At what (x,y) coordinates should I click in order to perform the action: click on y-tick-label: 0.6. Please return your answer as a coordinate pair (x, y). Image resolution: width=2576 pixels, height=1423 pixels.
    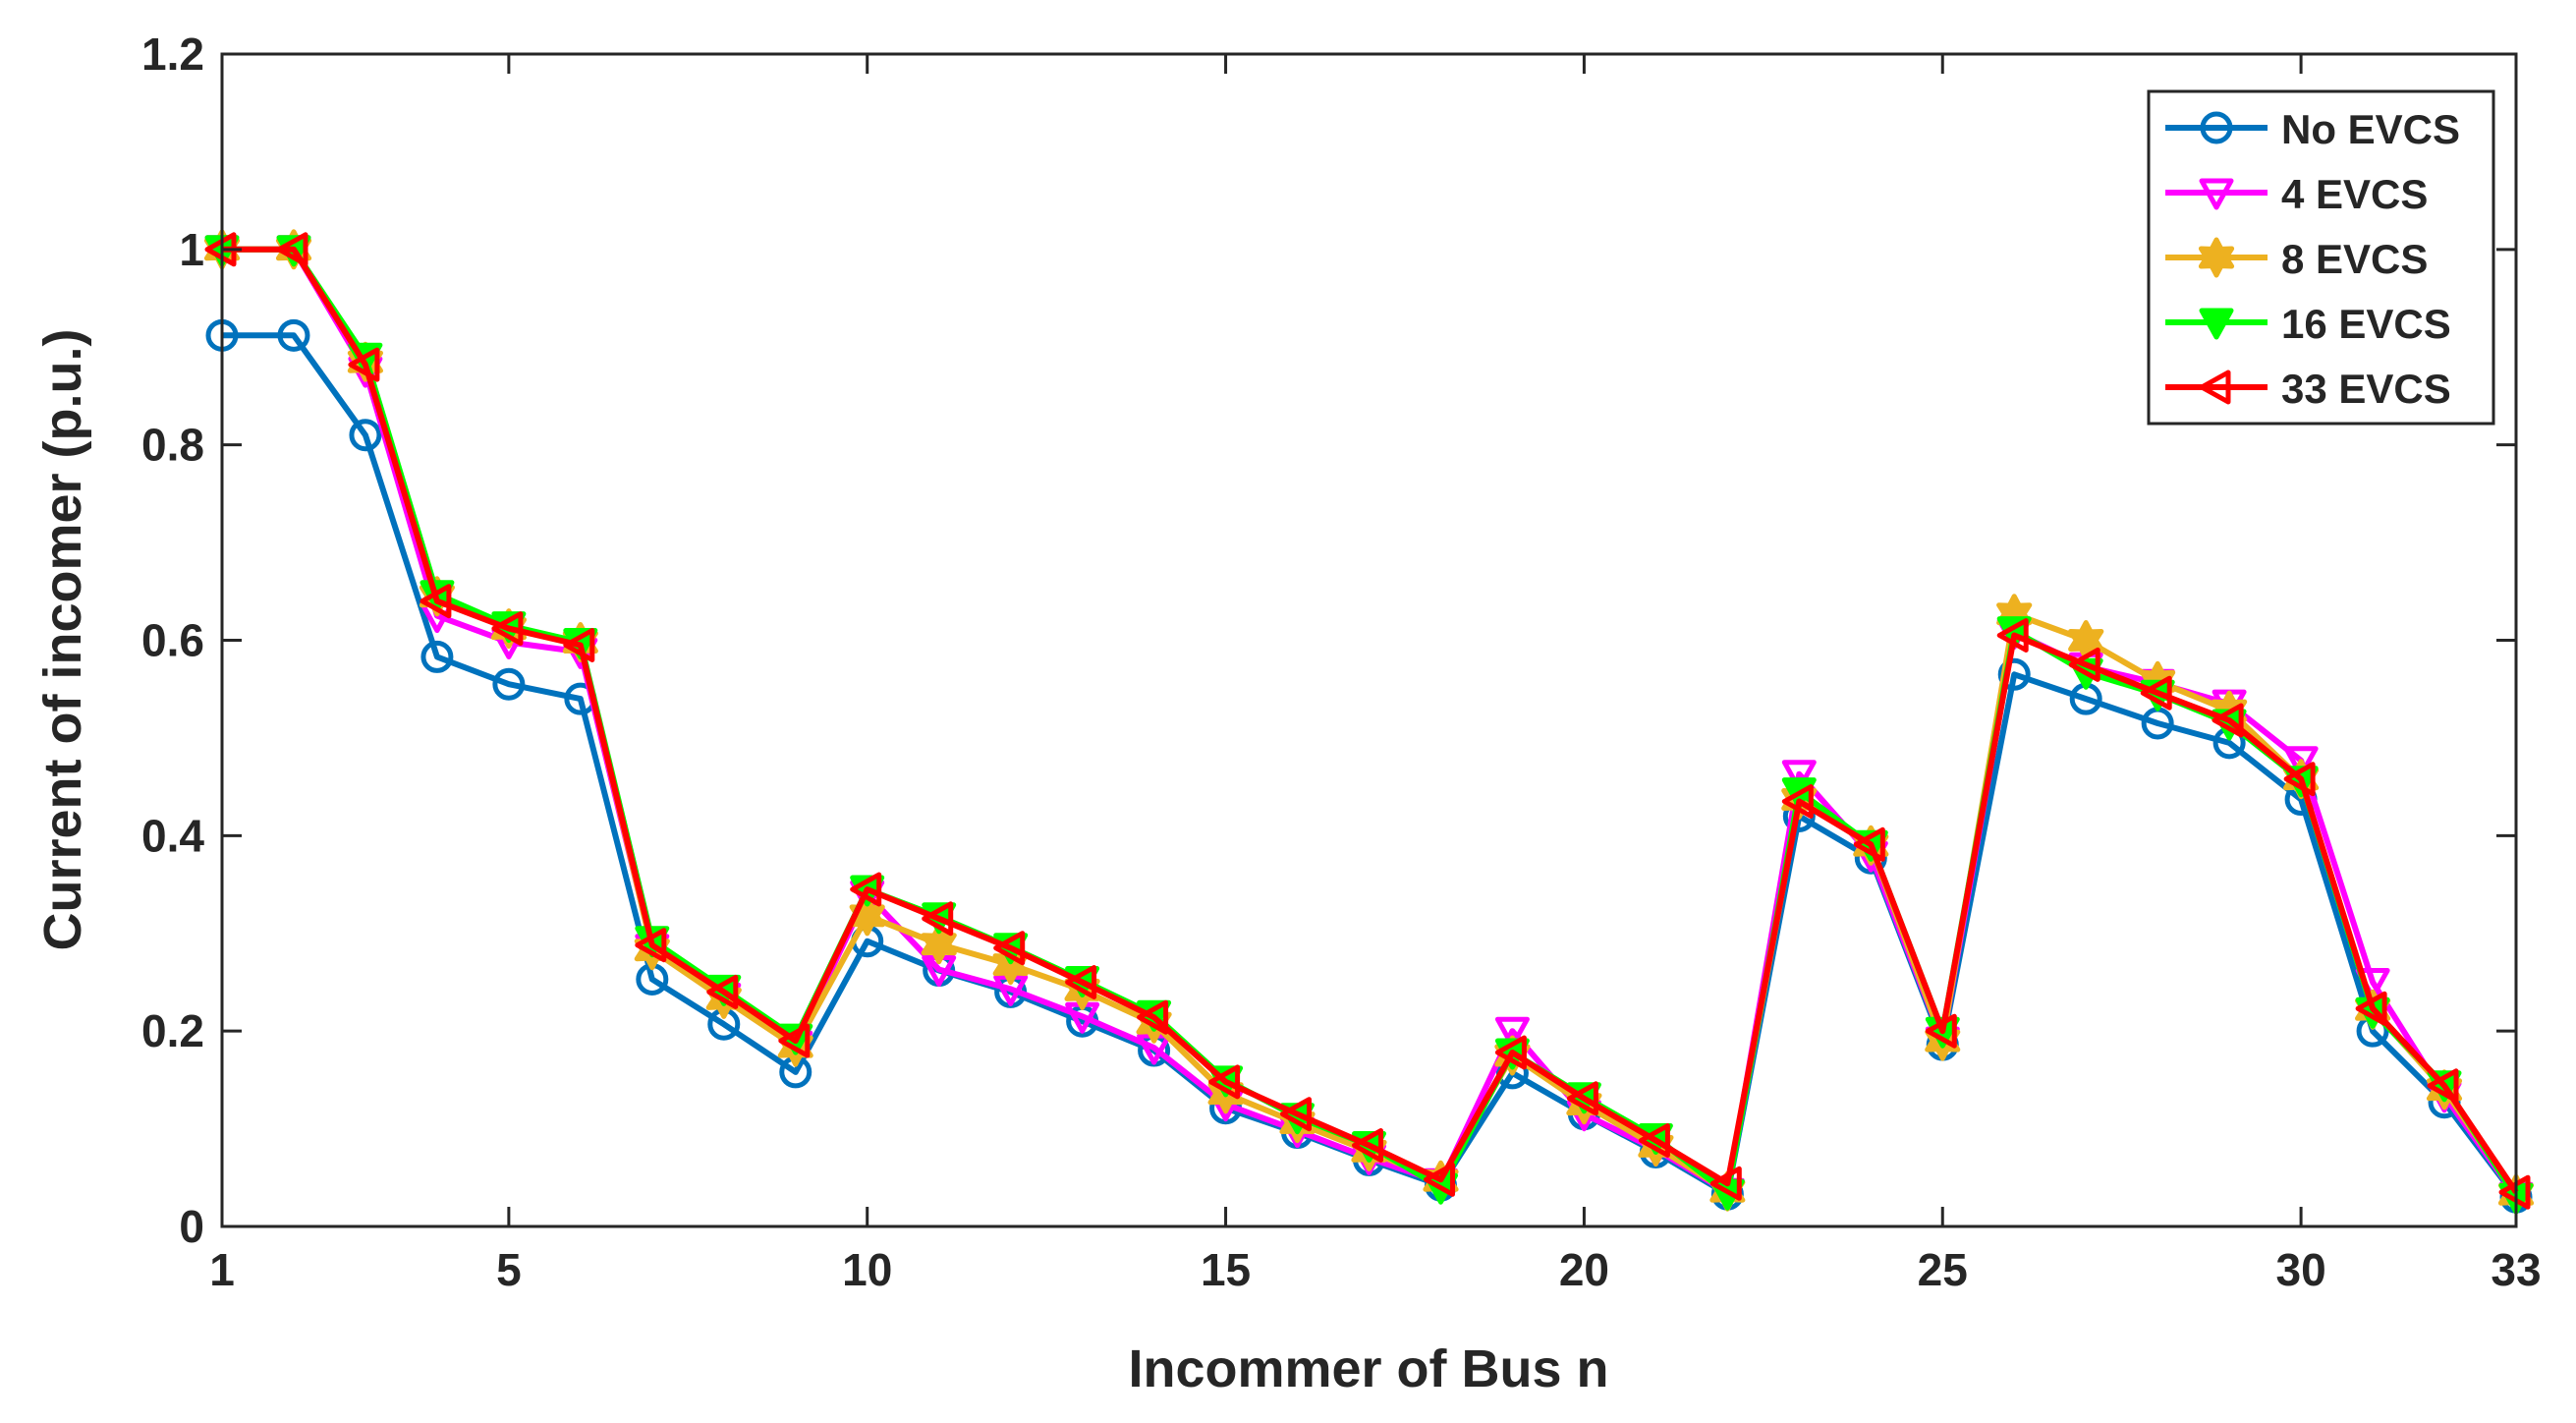
    Looking at the image, I should click on (172, 640).